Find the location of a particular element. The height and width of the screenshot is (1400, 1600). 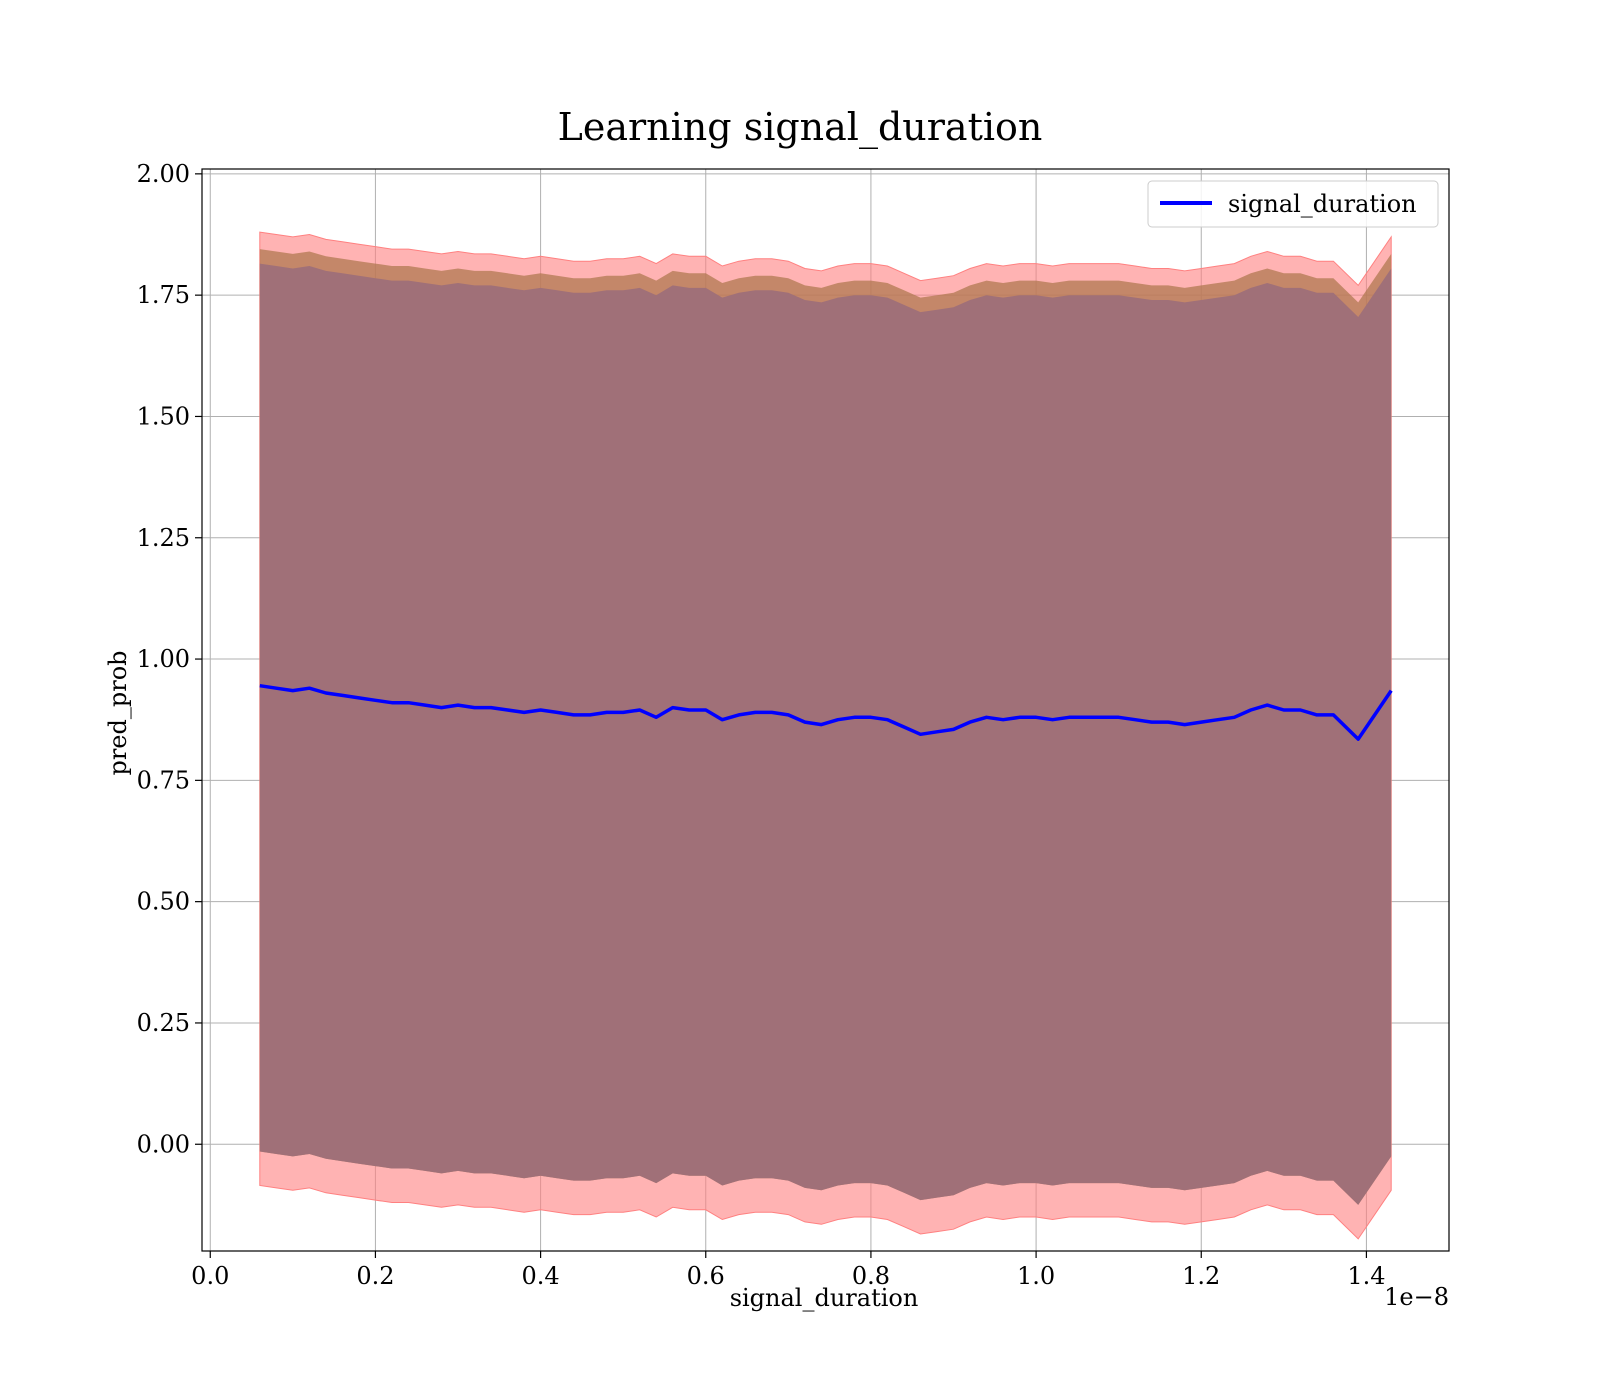

legend: signal_duration is located at coordinates (1293, 204).